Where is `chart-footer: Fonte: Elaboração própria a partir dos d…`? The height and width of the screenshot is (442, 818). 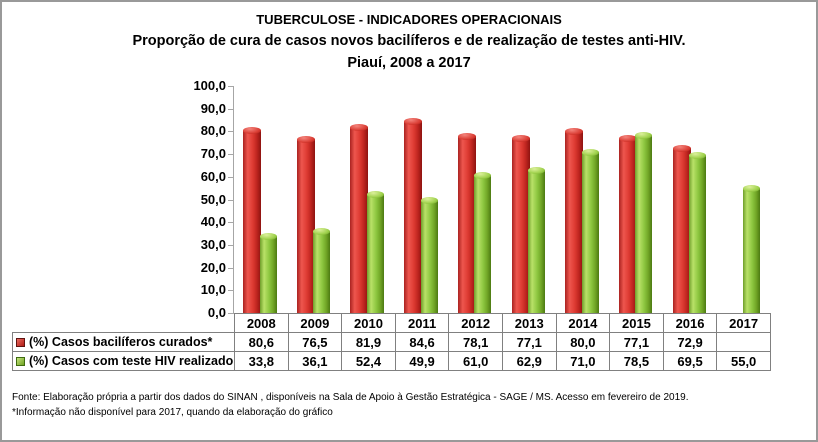 chart-footer: Fonte: Elaboração própria a partir dos d… is located at coordinates (407, 405).